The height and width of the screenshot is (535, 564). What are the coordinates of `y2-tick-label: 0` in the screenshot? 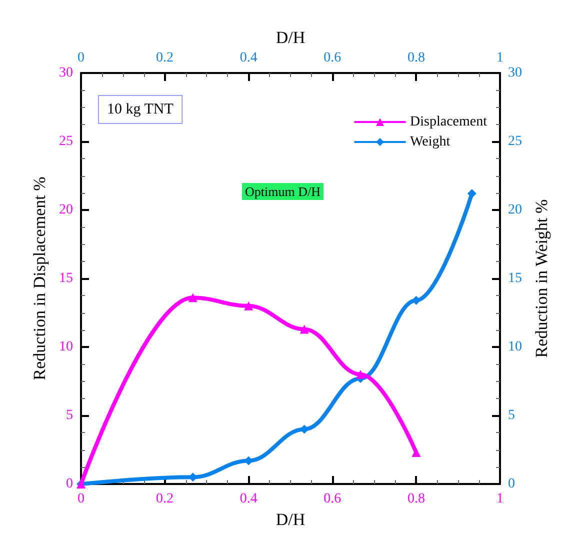 It's located at (511, 484).